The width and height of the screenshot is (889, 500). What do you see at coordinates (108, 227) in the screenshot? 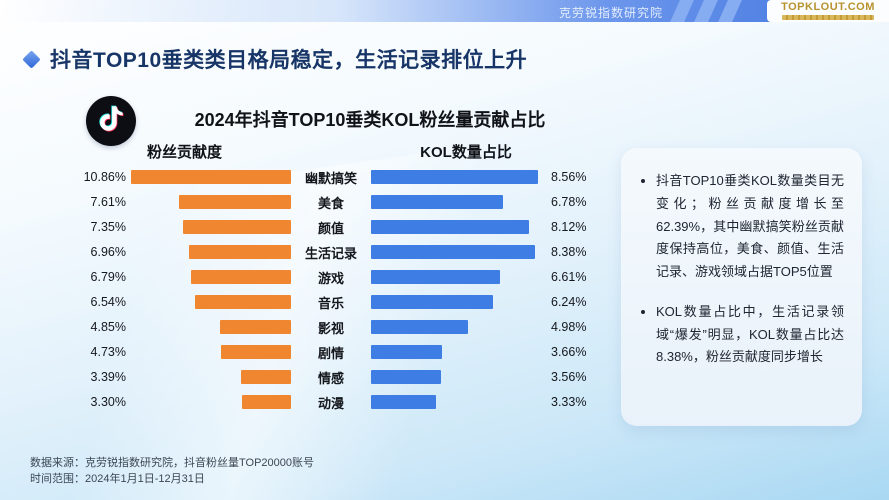
I see `fans-contribution-value: 7.35%` at bounding box center [108, 227].